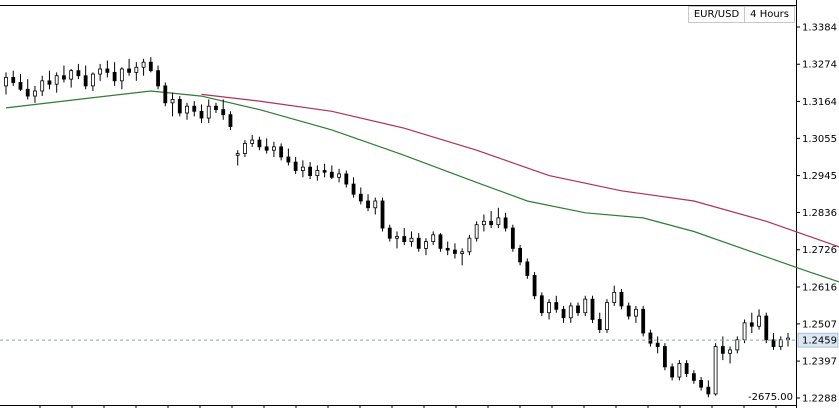  Describe the element at coordinates (819, 102) in the screenshot. I see `y-tick-label: 1.3164` at that location.